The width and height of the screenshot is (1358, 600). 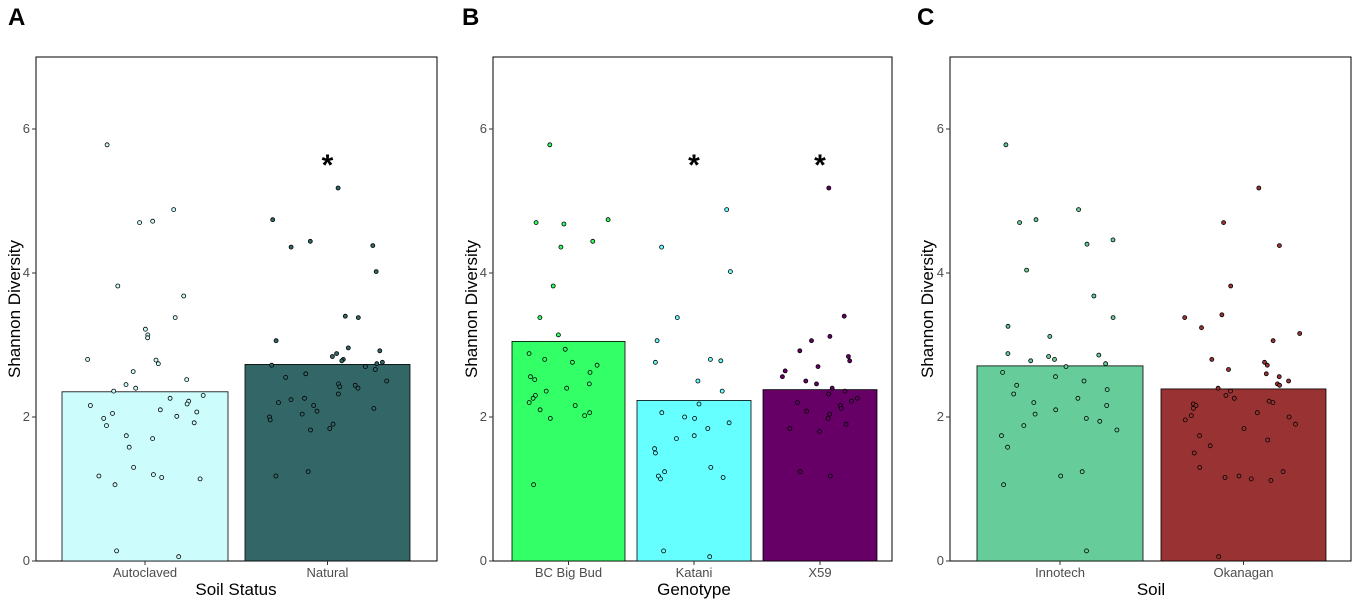 I want to click on x-tick-label: Autoclaved, so click(x=145, y=572).